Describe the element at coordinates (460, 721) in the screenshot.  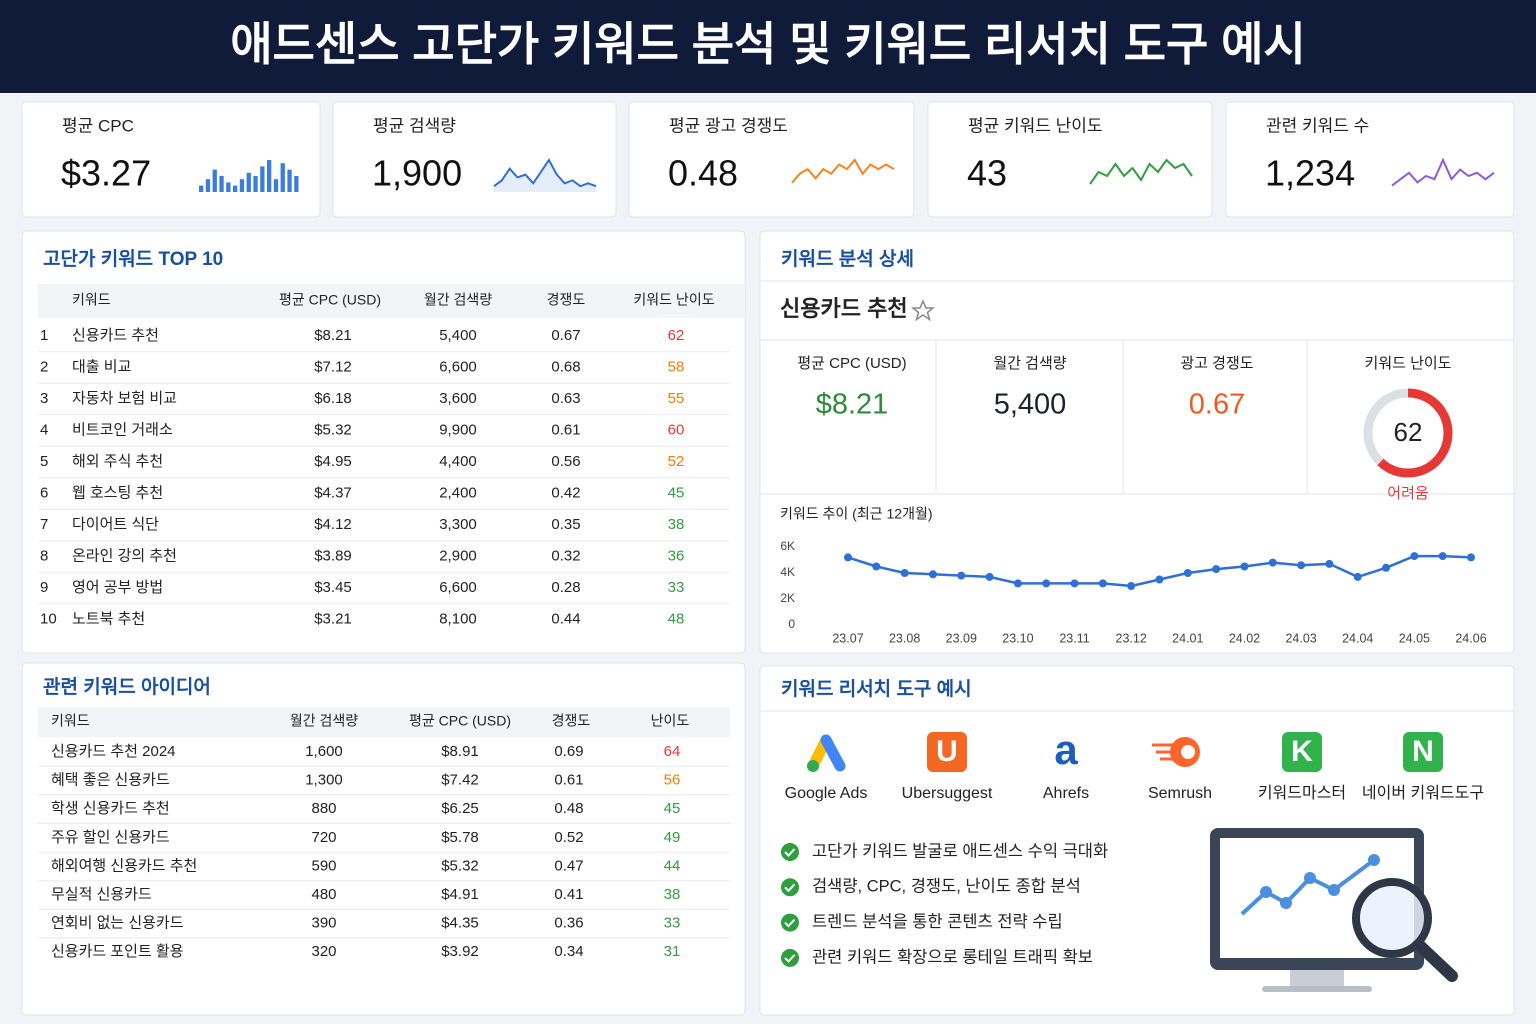
I see `column-header: 평균 CPC (USD)` at that location.